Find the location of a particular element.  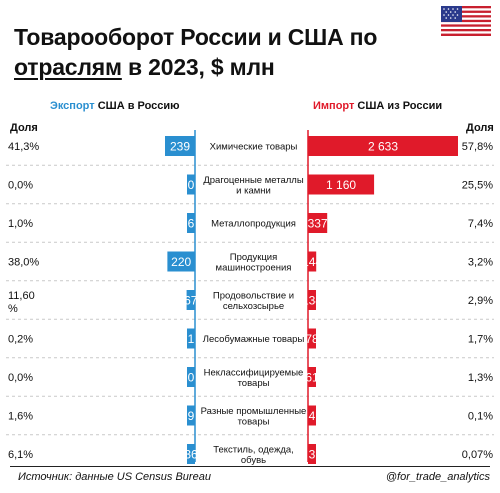

category-label-line: Драгоценные металлы is located at coordinates (253, 180).